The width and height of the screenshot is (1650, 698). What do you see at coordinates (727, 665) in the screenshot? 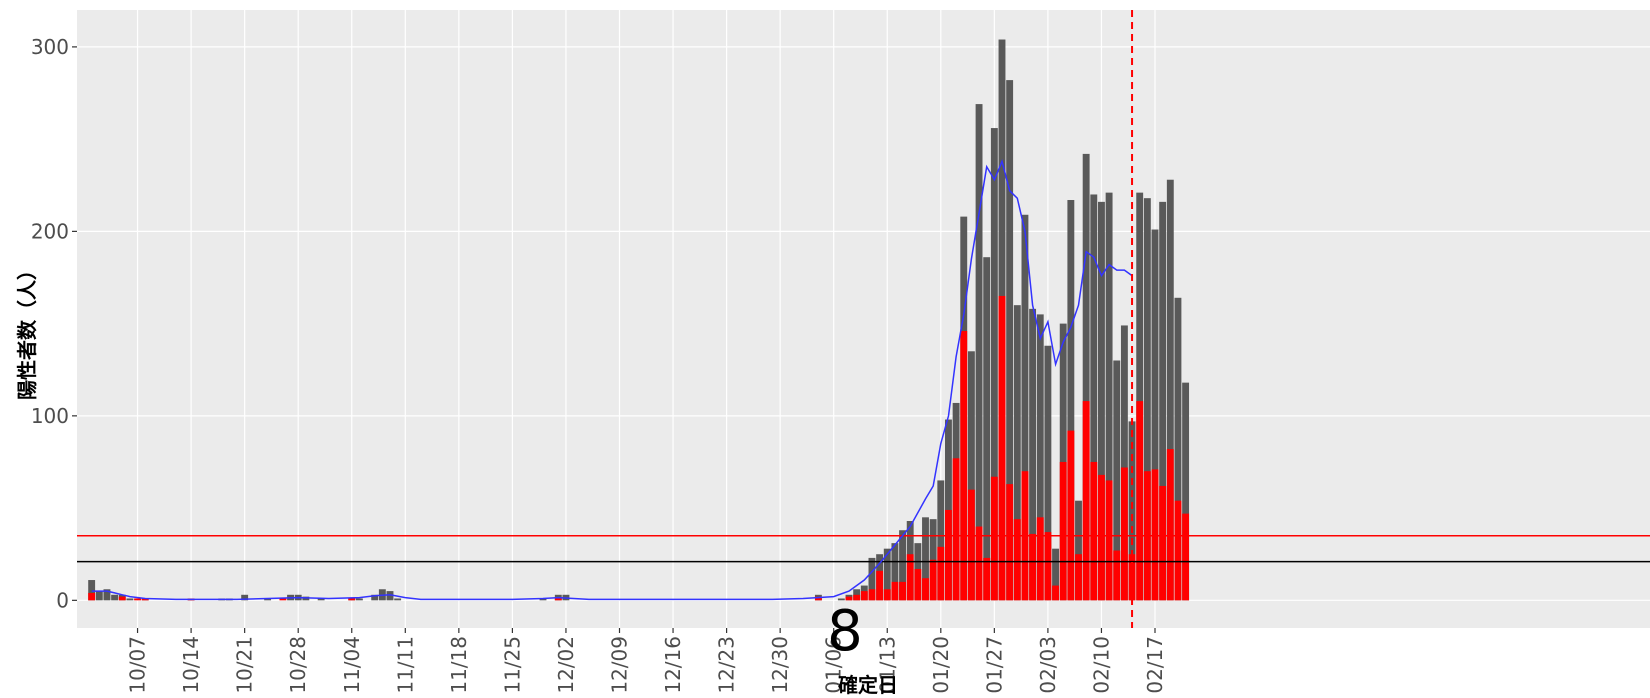
I see `x-tick-label: 12/23` at bounding box center [727, 665].